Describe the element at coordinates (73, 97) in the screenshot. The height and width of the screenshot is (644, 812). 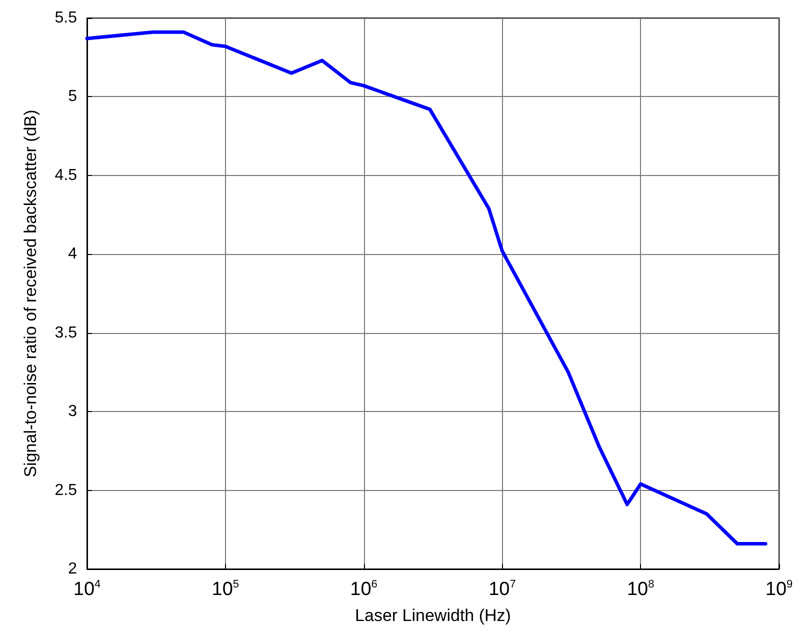
I see `y-tick-label: 5` at that location.